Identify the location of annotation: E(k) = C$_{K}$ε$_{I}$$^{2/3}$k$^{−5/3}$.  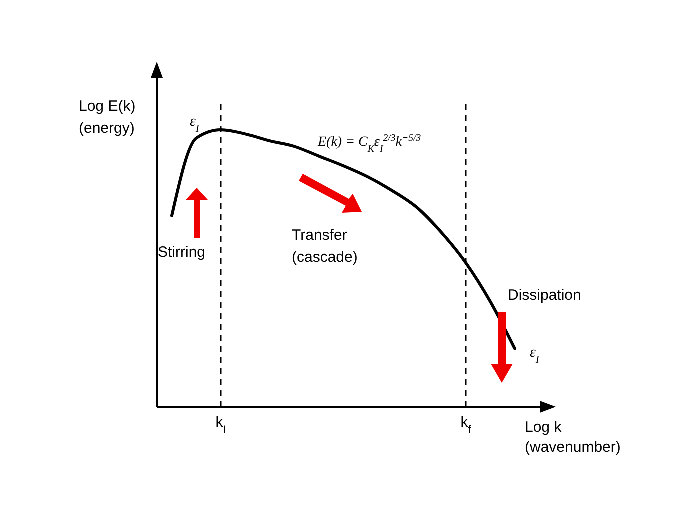
(369, 143).